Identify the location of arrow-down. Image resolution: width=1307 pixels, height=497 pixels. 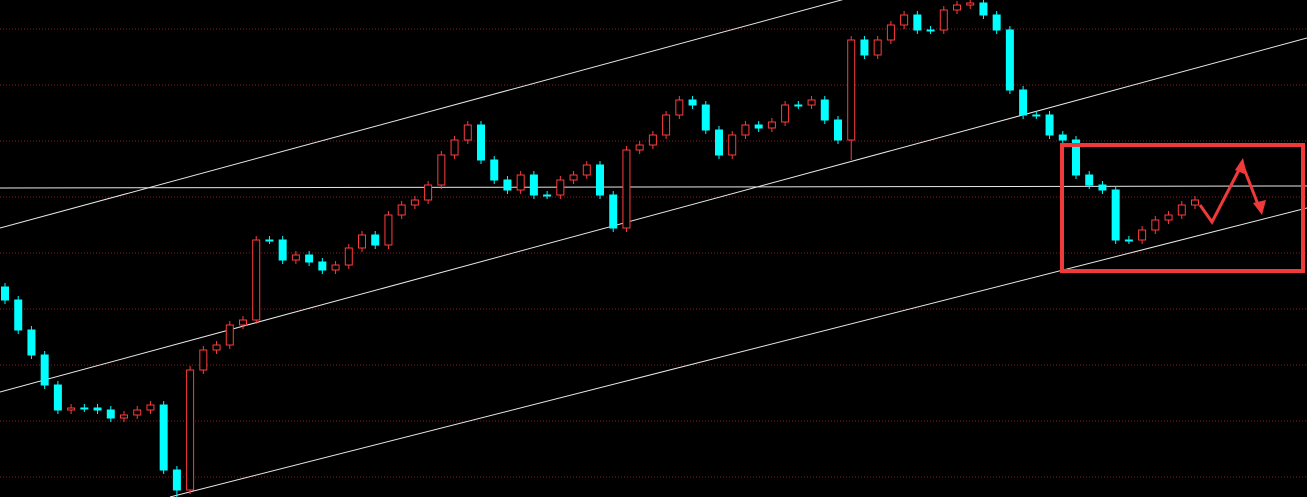
(1251, 186).